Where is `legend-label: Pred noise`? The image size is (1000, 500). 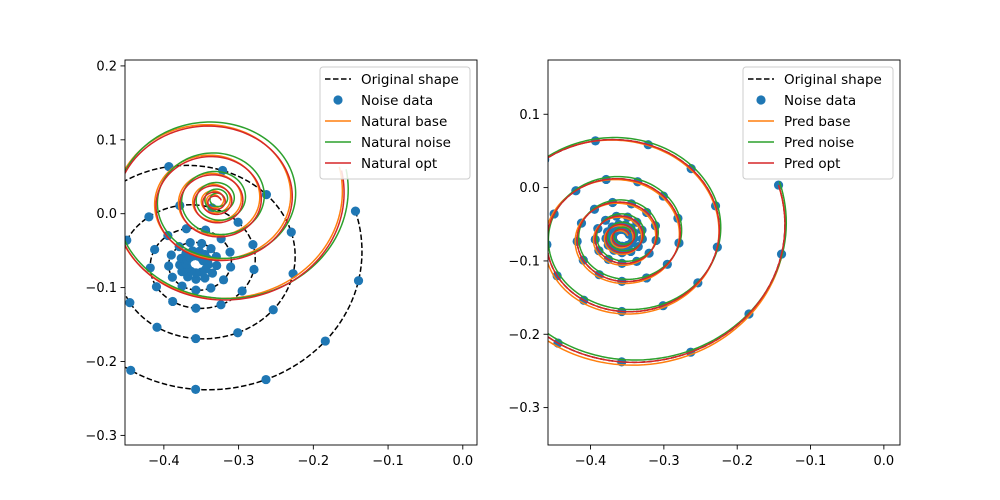 legend-label: Pred noise is located at coordinates (819, 143).